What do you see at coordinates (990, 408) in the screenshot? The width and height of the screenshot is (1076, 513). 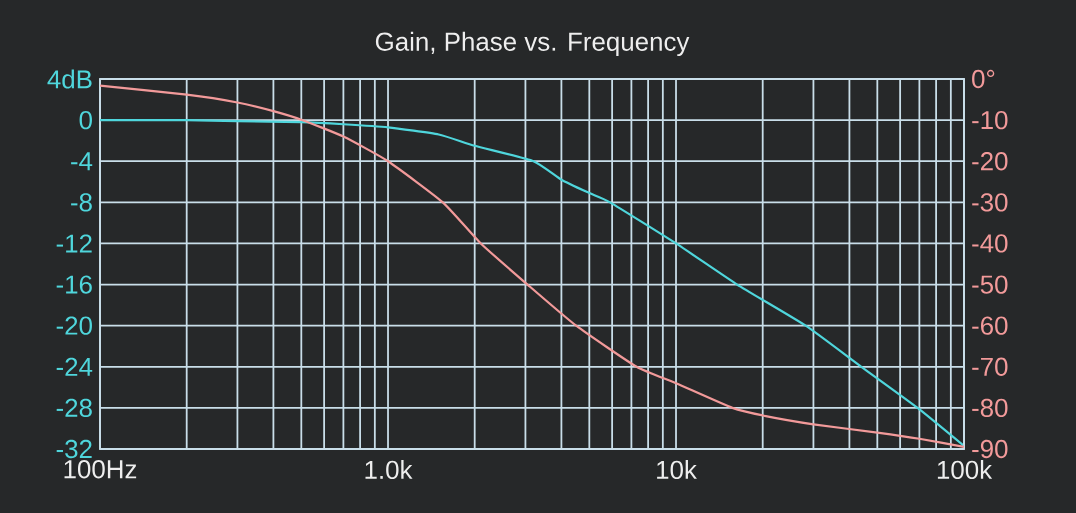 I see `y2-tick-label: -80` at bounding box center [990, 408].